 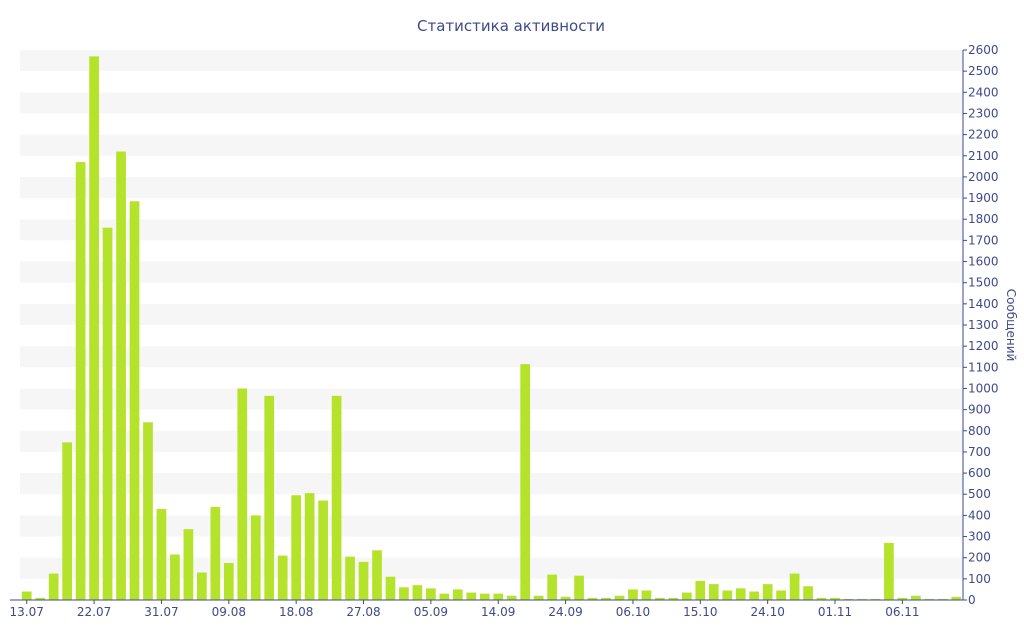 What do you see at coordinates (983, 113) in the screenshot?
I see `y-tick-label: 2300` at bounding box center [983, 113].